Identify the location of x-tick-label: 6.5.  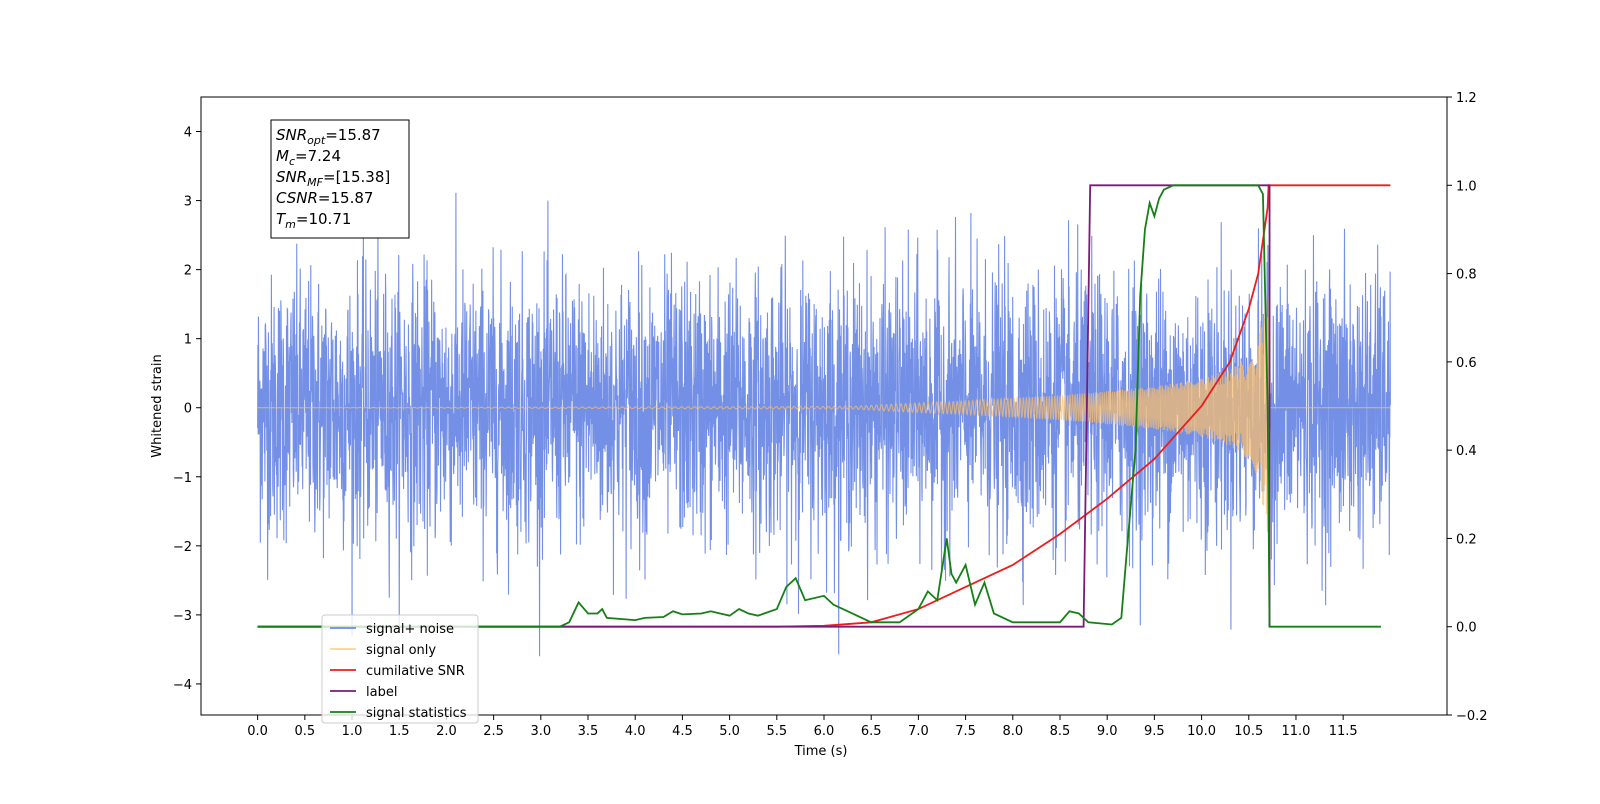
(871, 731).